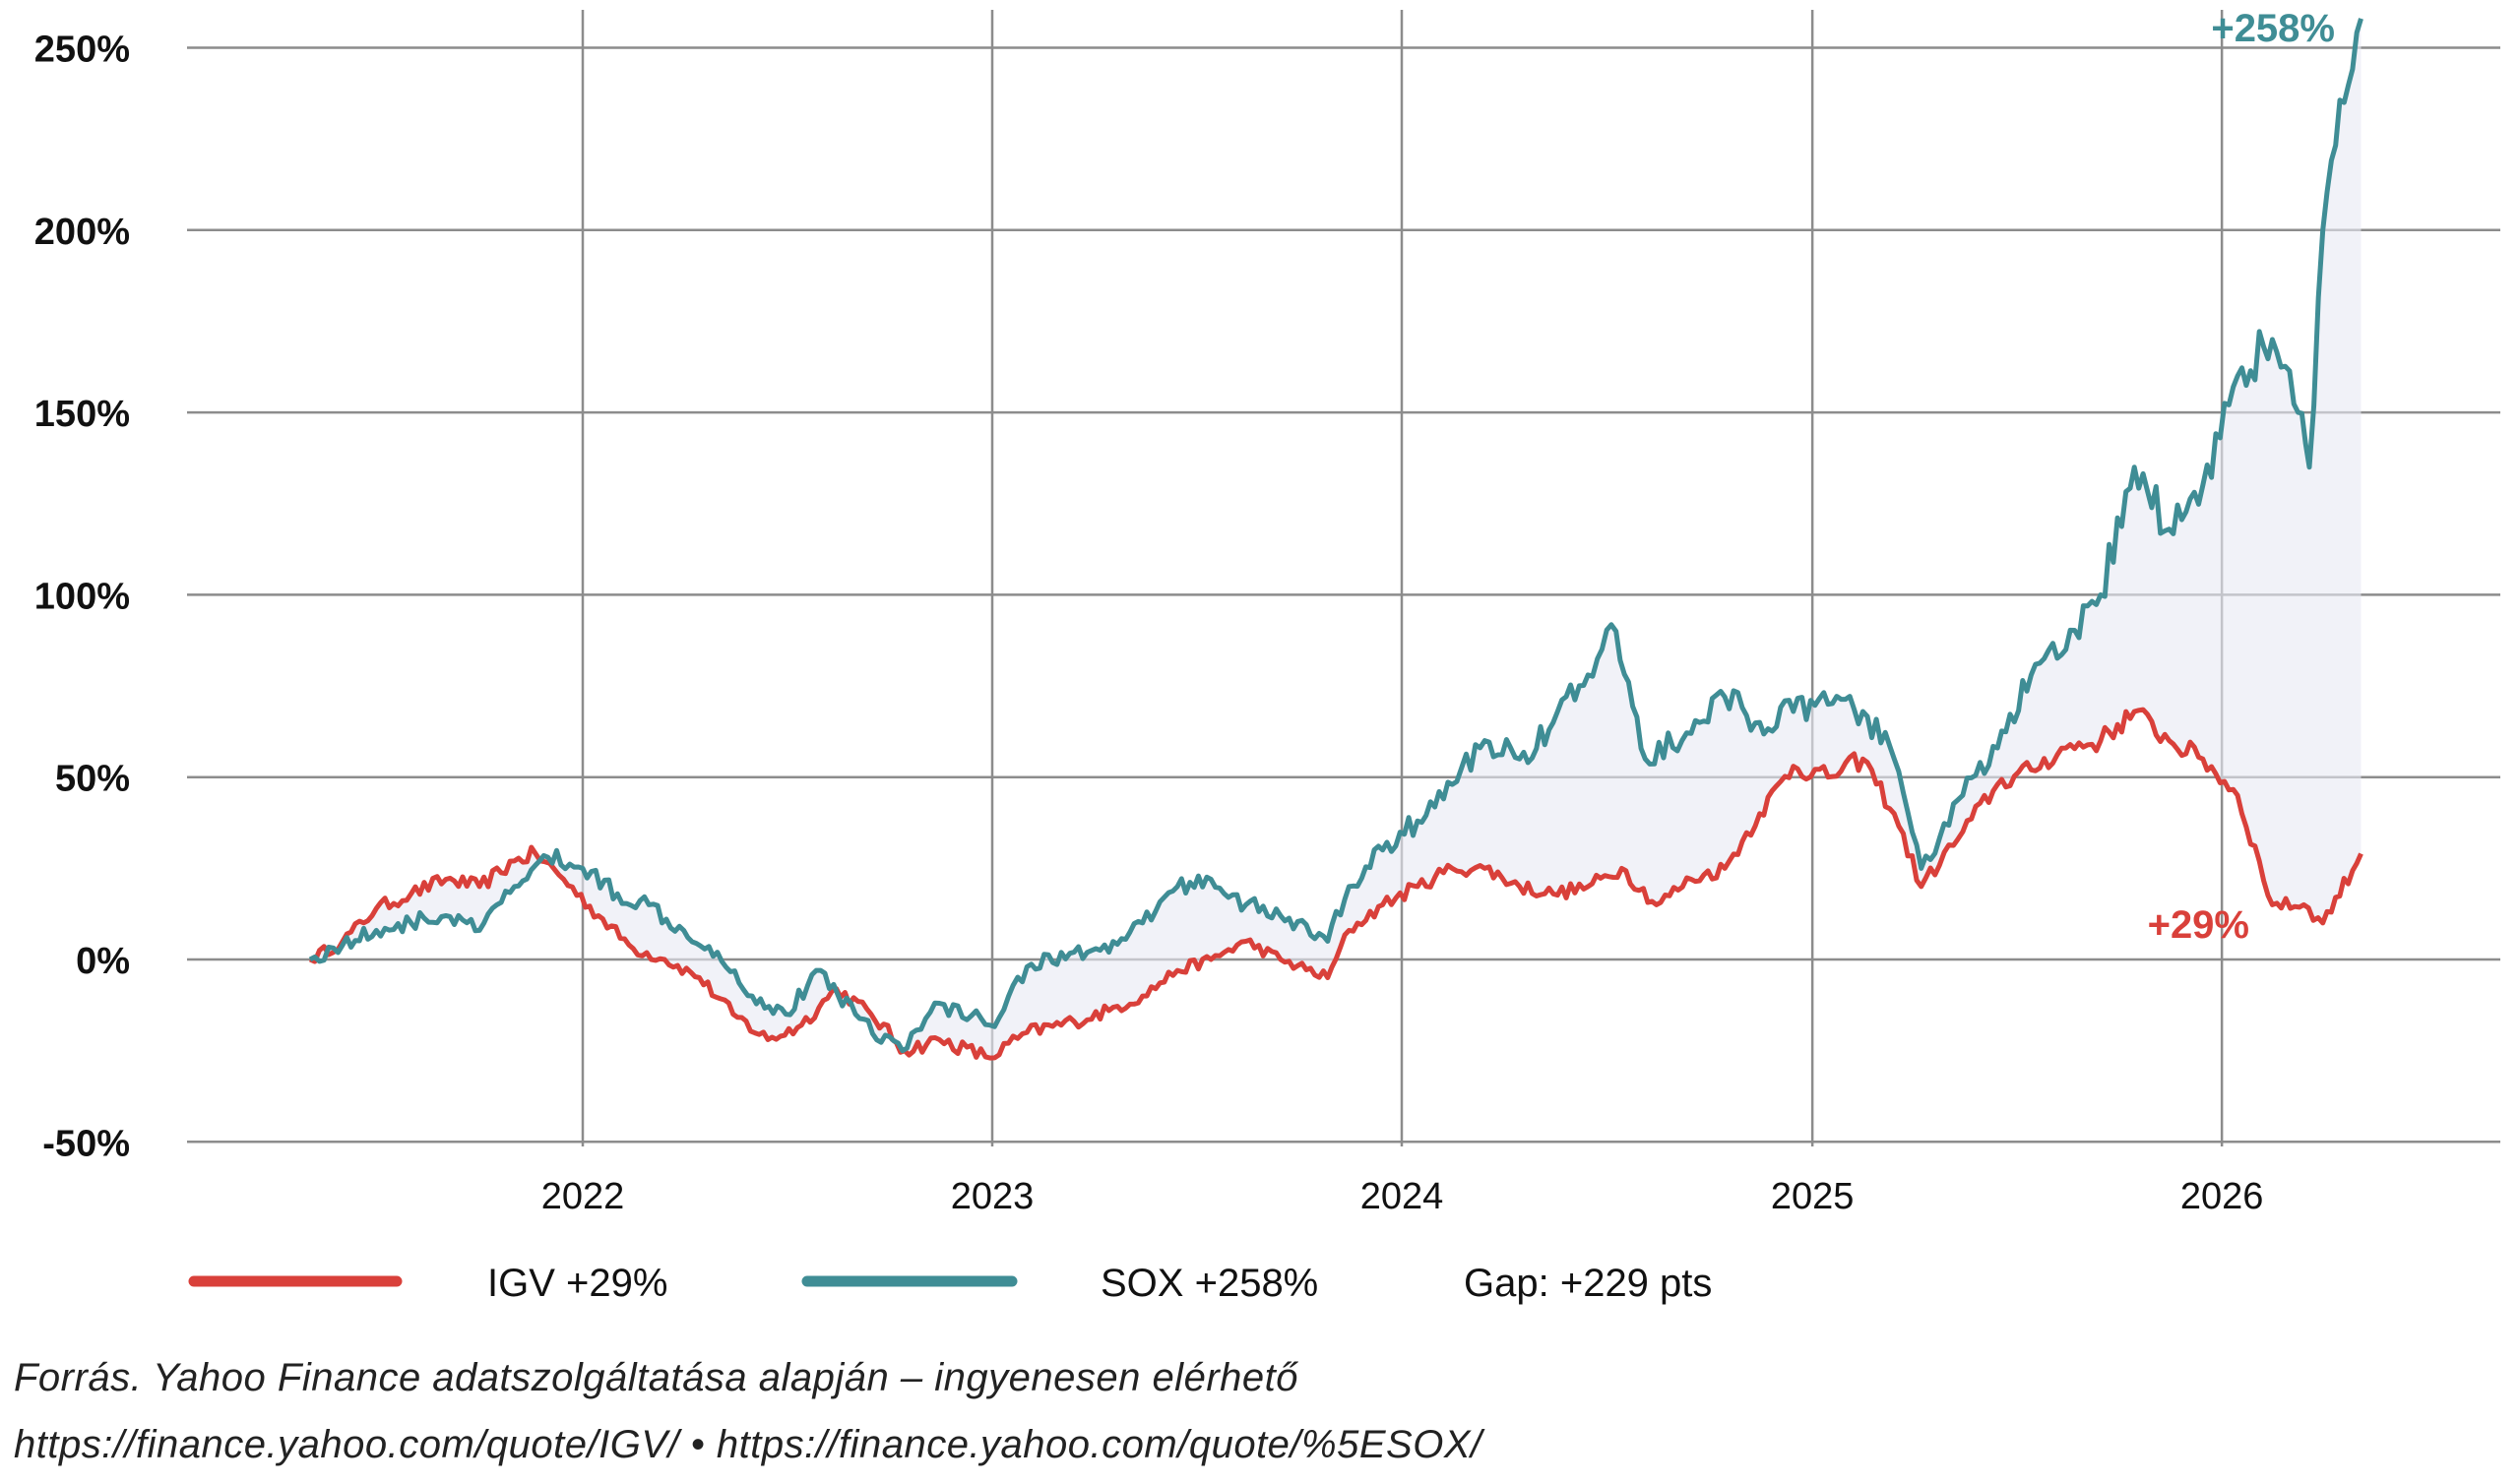 The height and width of the screenshot is (1484, 2520). Describe the element at coordinates (577, 1283) in the screenshot. I see `legend-label-igv: IGV +29%` at that location.